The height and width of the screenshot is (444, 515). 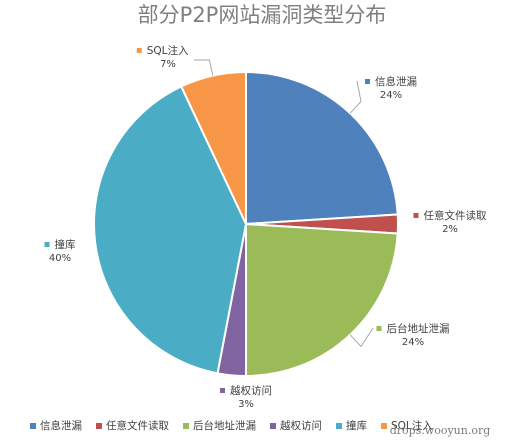 What do you see at coordinates (356, 425) in the screenshot?
I see `legend-label-5: 撞库` at bounding box center [356, 425].